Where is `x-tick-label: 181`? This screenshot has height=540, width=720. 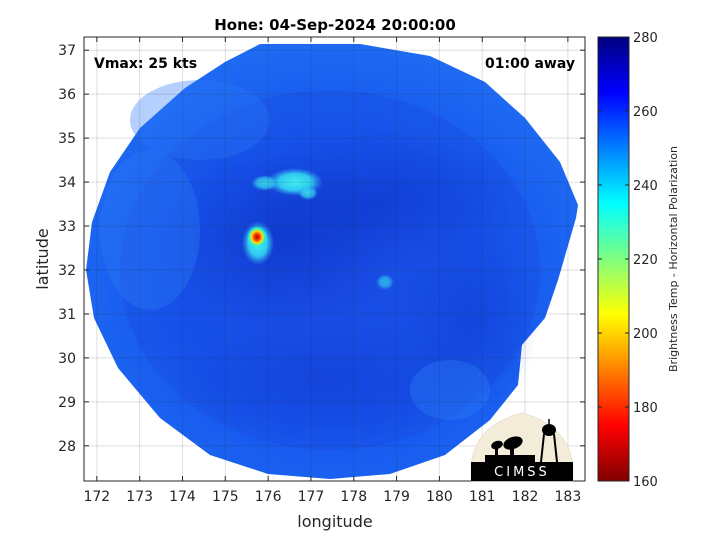 x-tick-label: 181 is located at coordinates (482, 497).